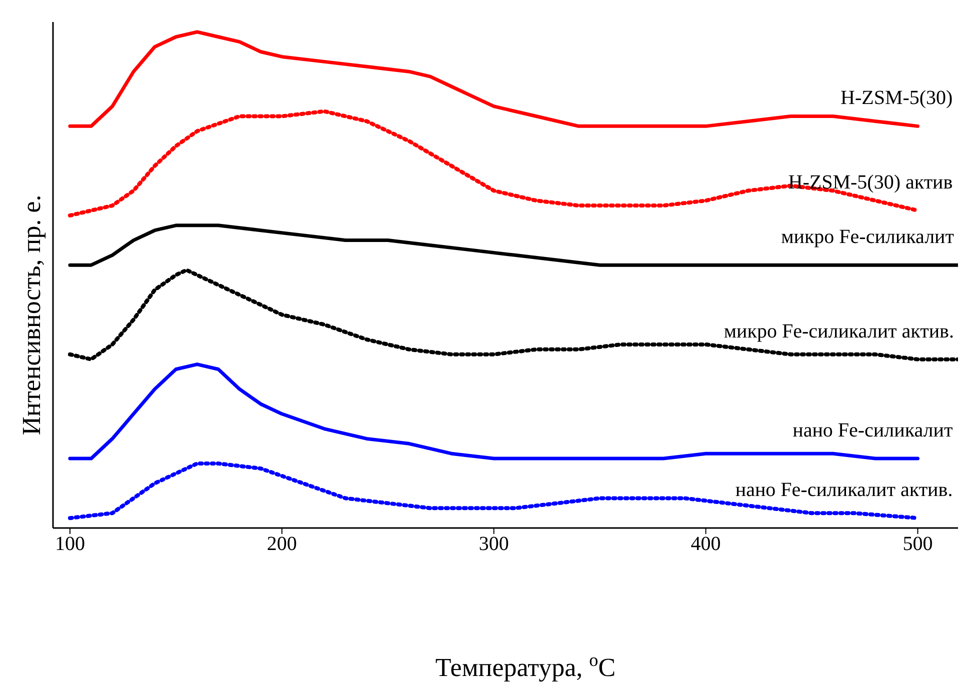  What do you see at coordinates (872, 431) in the screenshot?
I see `series-label: нано Fe-силикалит` at bounding box center [872, 431].